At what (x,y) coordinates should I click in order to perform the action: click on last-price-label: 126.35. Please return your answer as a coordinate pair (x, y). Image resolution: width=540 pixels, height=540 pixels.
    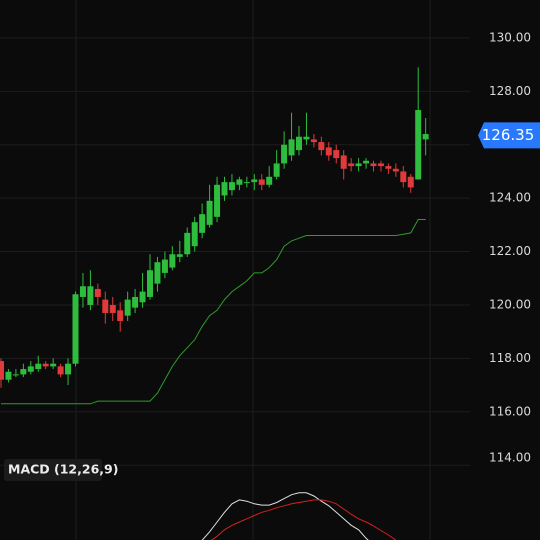
    Looking at the image, I should click on (508, 135).